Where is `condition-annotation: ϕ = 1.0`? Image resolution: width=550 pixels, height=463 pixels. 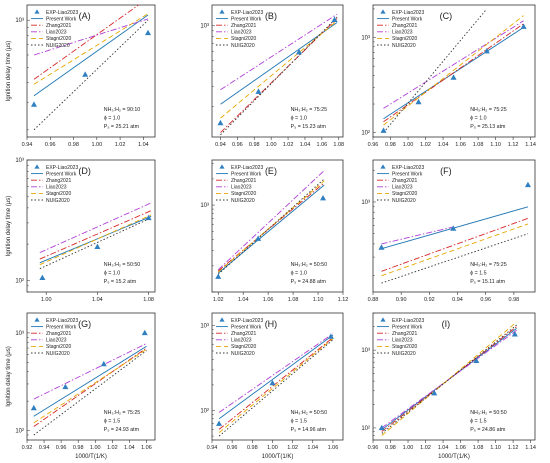
condition-annotation: ϕ = 1.0 is located at coordinates (112, 119).